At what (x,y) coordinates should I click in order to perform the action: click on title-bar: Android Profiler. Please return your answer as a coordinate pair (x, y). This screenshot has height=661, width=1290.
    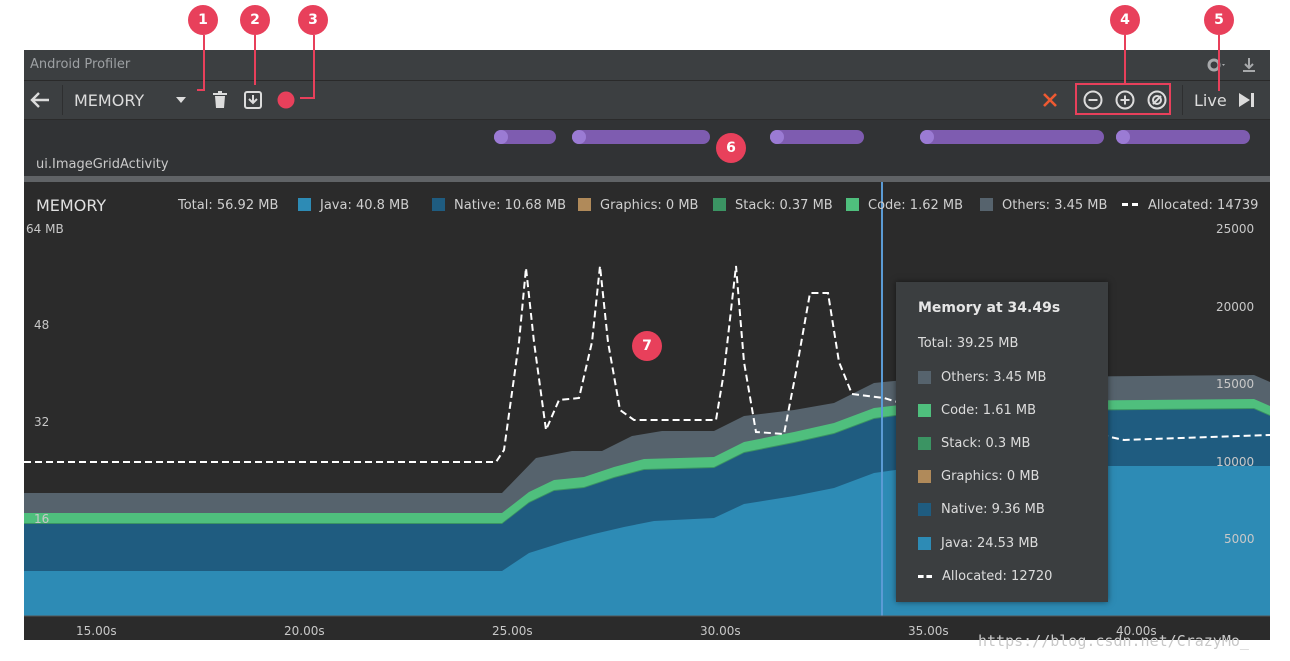
    Looking at the image, I should click on (647, 65).